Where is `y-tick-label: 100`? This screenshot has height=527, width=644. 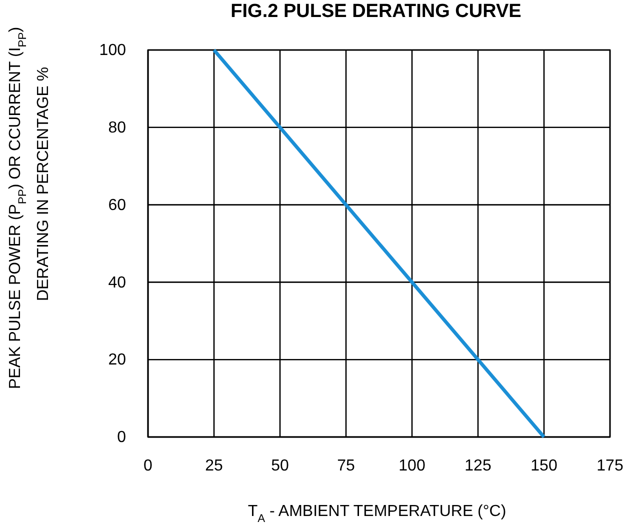
y-tick-label: 100 is located at coordinates (112, 51).